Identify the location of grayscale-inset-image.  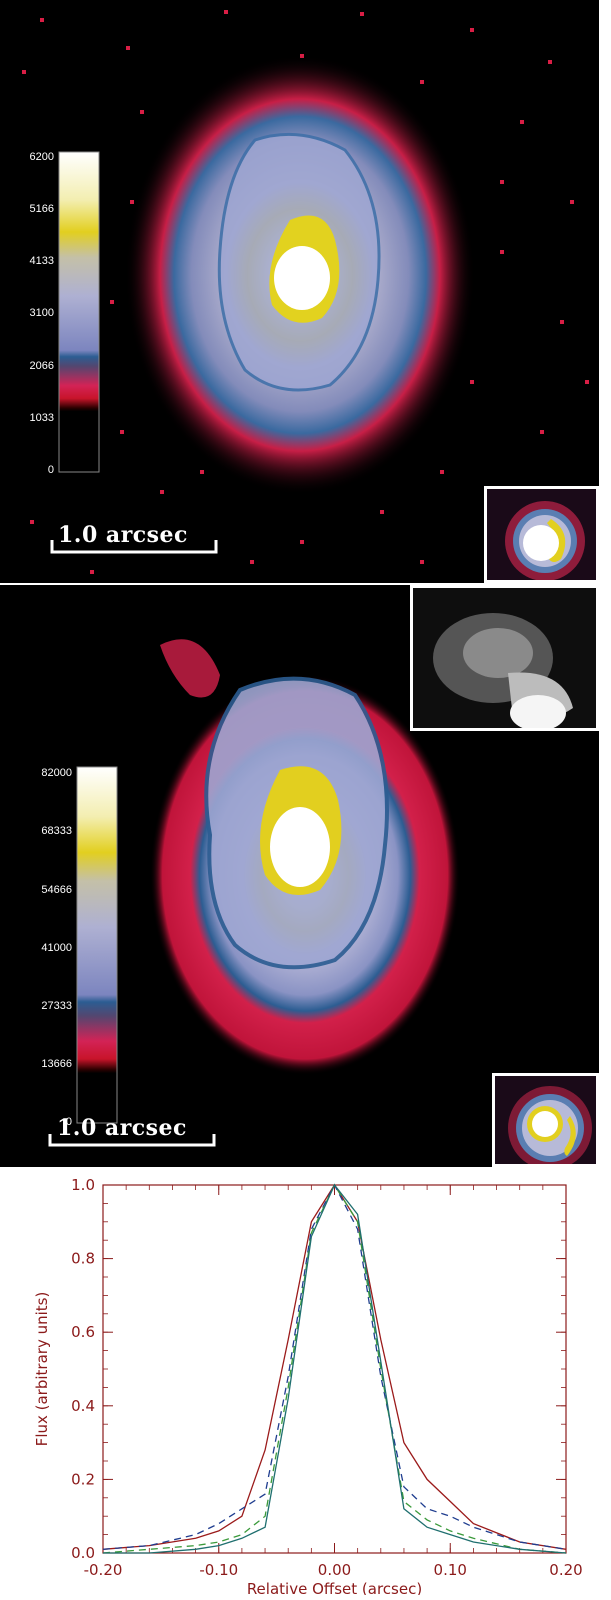
(504, 658).